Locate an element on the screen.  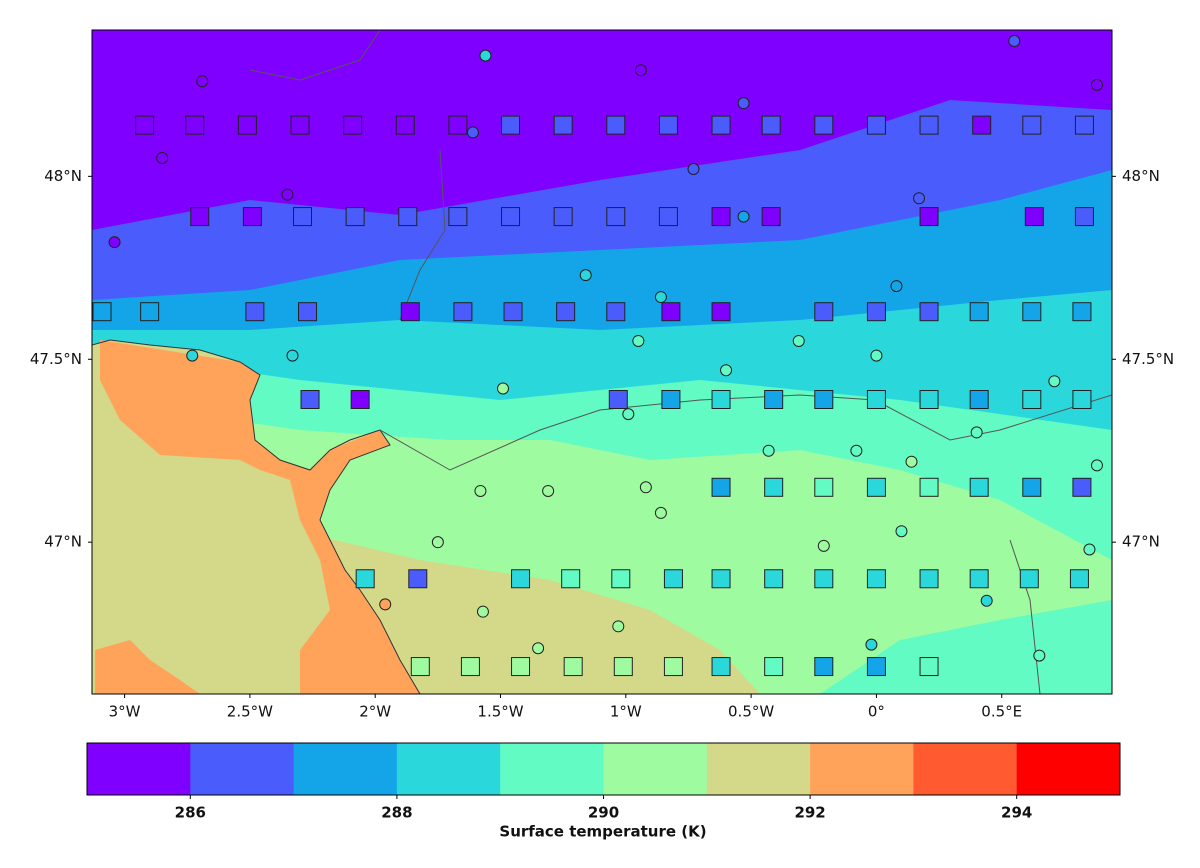
y-tick-label: 48°N is located at coordinates (1141, 176).